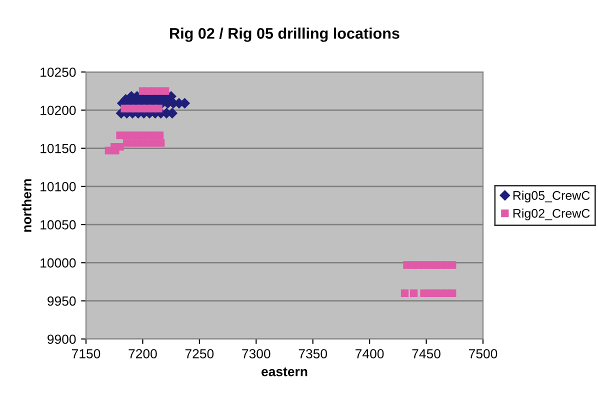  Describe the element at coordinates (313, 353) in the screenshot. I see `x-tick-label: 7350` at that location.